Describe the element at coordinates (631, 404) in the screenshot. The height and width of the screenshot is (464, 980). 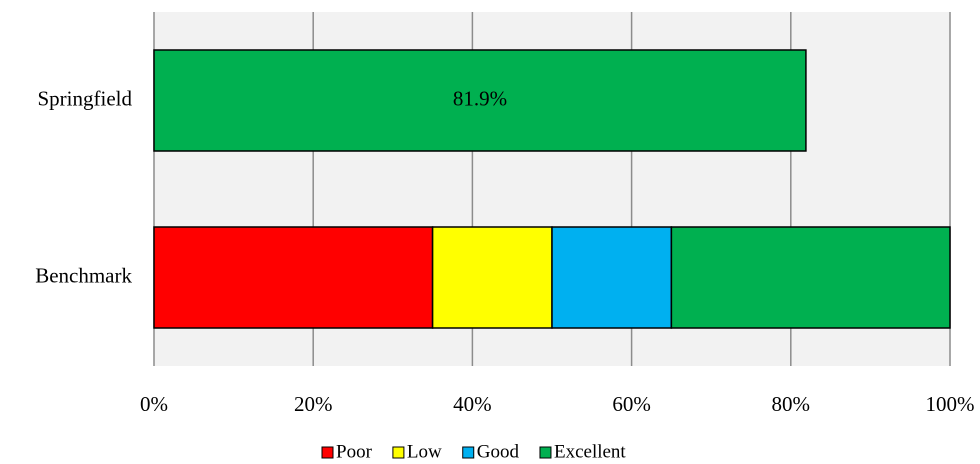
I see `x-tick-label: 60%` at that location.